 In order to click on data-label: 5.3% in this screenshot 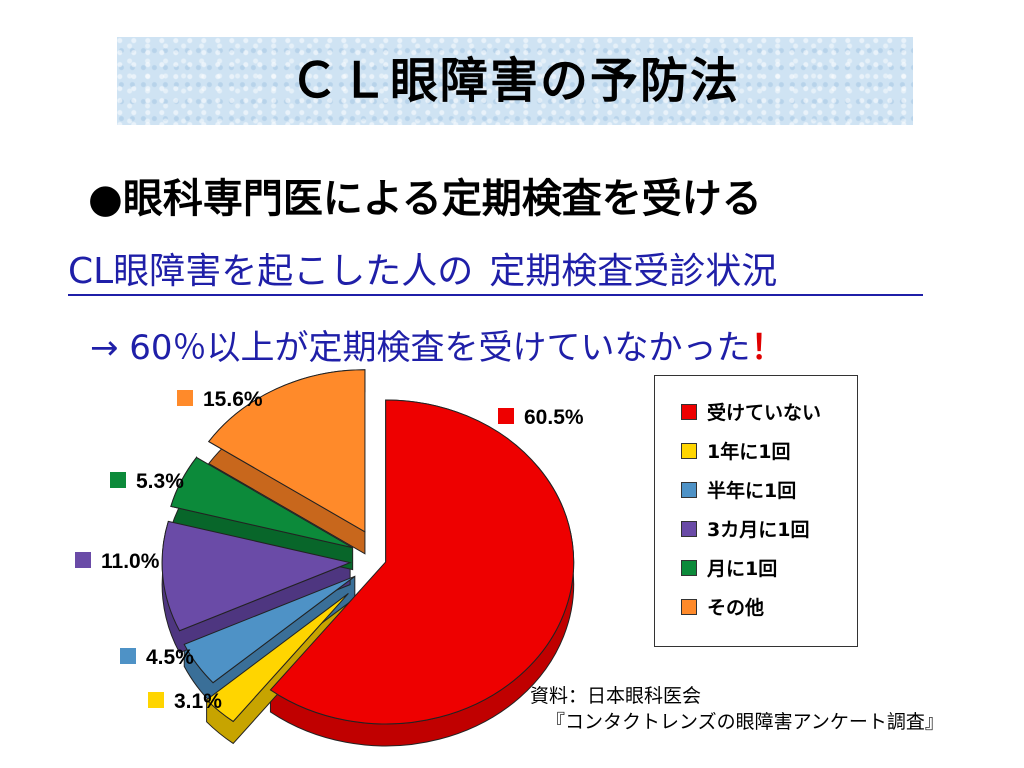, I will do `click(160, 481)`.